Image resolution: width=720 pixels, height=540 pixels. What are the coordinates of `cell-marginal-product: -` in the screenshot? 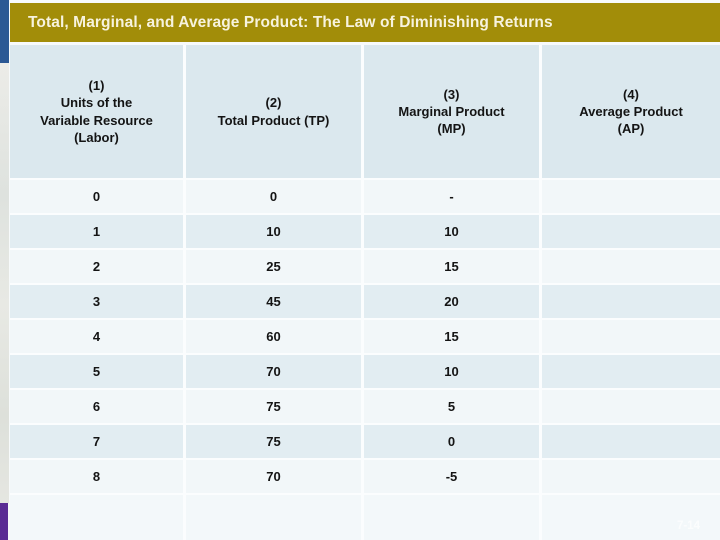 It's located at (451, 196).